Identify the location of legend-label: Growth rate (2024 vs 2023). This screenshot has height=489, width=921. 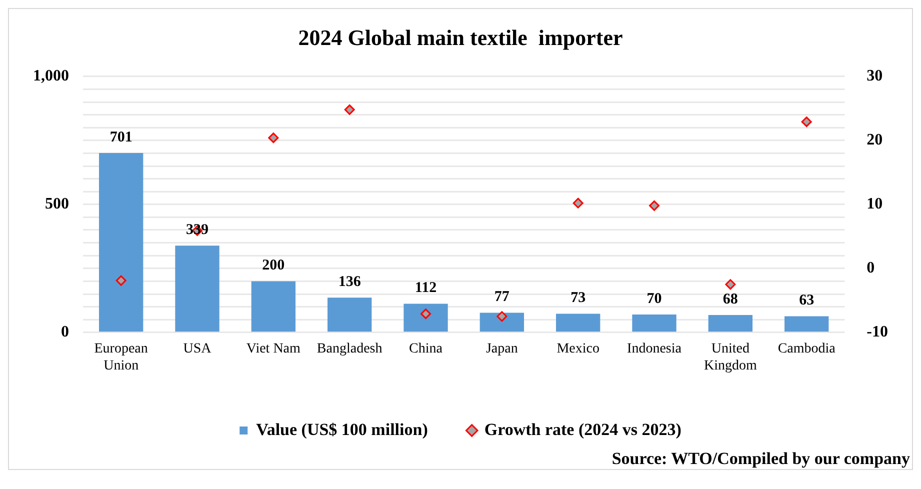
(583, 429).